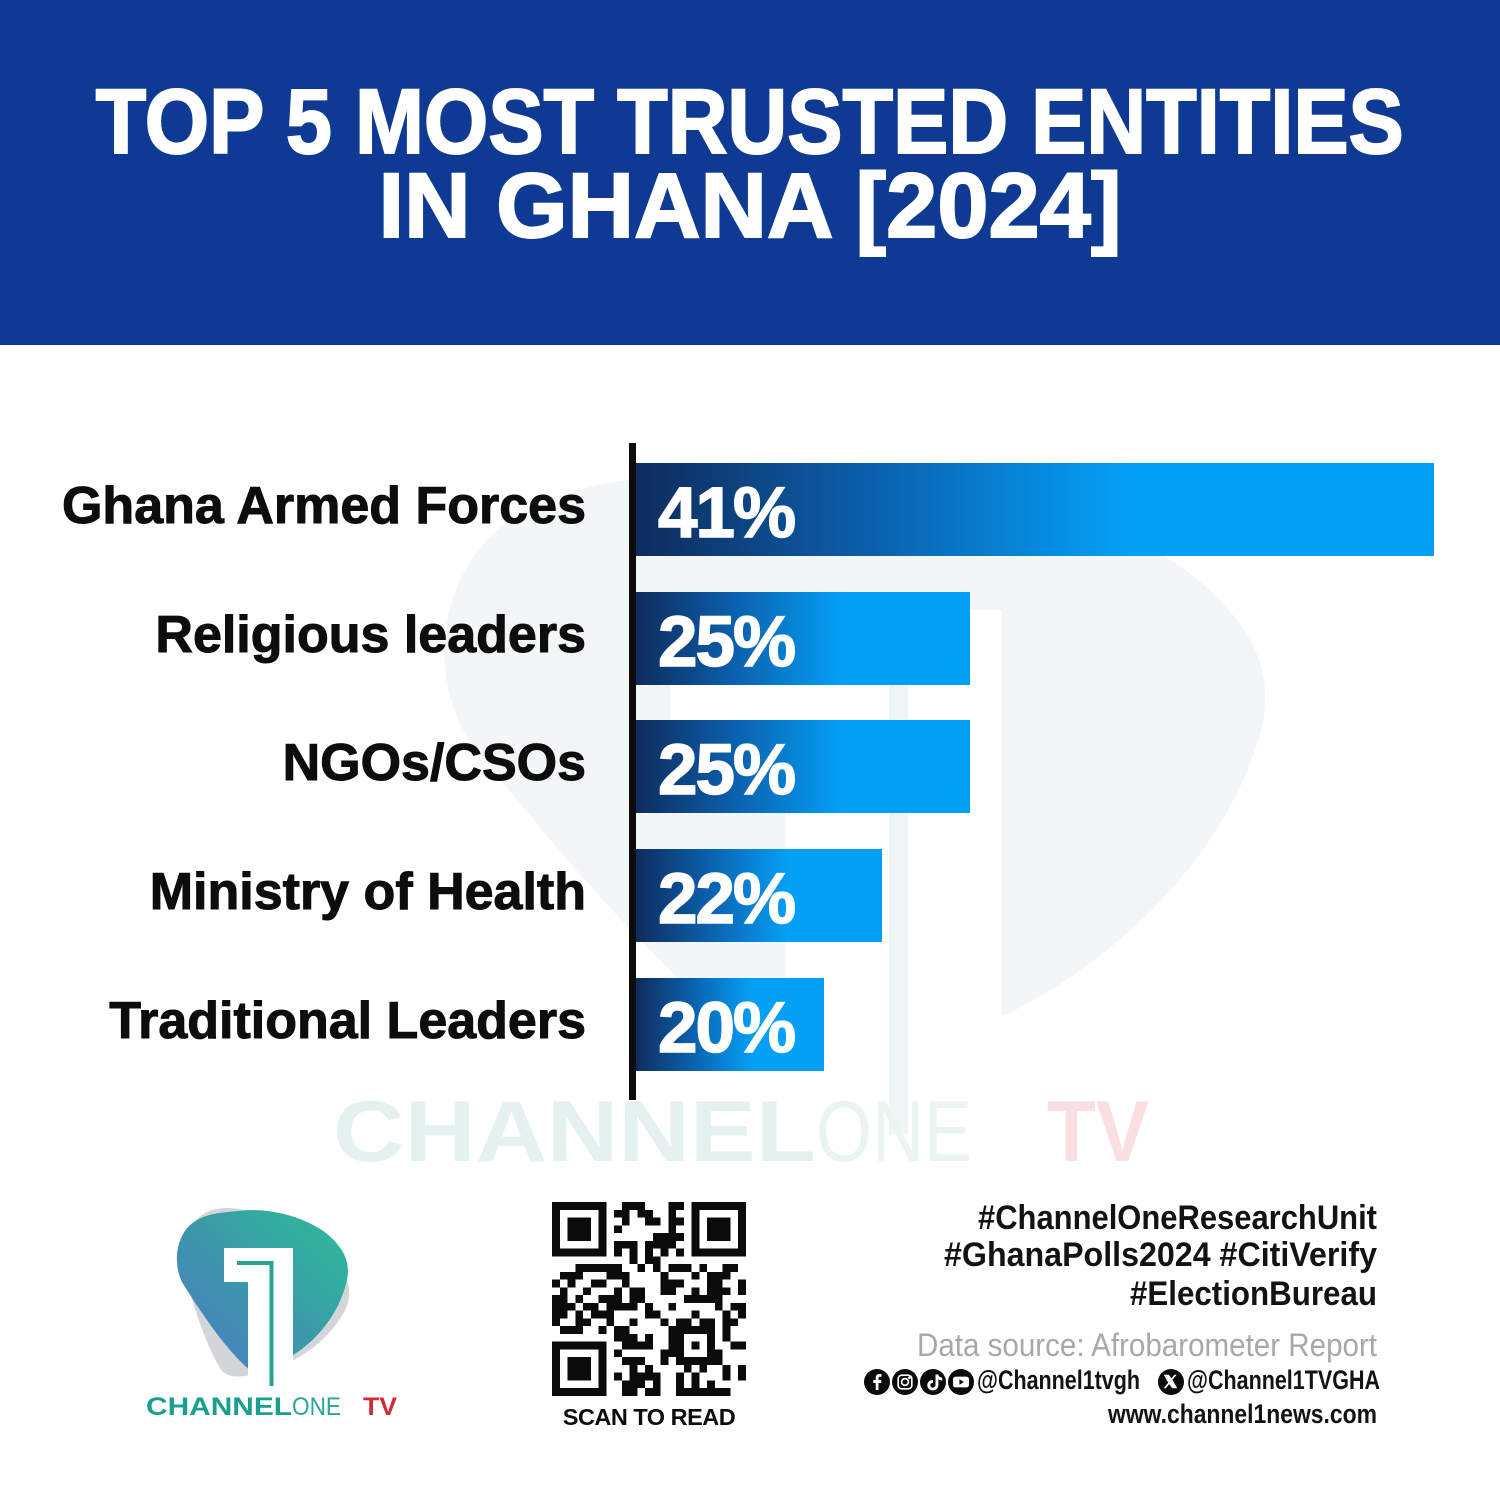 Image resolution: width=1500 pixels, height=1505 pixels. What do you see at coordinates (1283, 1380) in the screenshot?
I see `svg-text: @Channel1TVGHA` at bounding box center [1283, 1380].